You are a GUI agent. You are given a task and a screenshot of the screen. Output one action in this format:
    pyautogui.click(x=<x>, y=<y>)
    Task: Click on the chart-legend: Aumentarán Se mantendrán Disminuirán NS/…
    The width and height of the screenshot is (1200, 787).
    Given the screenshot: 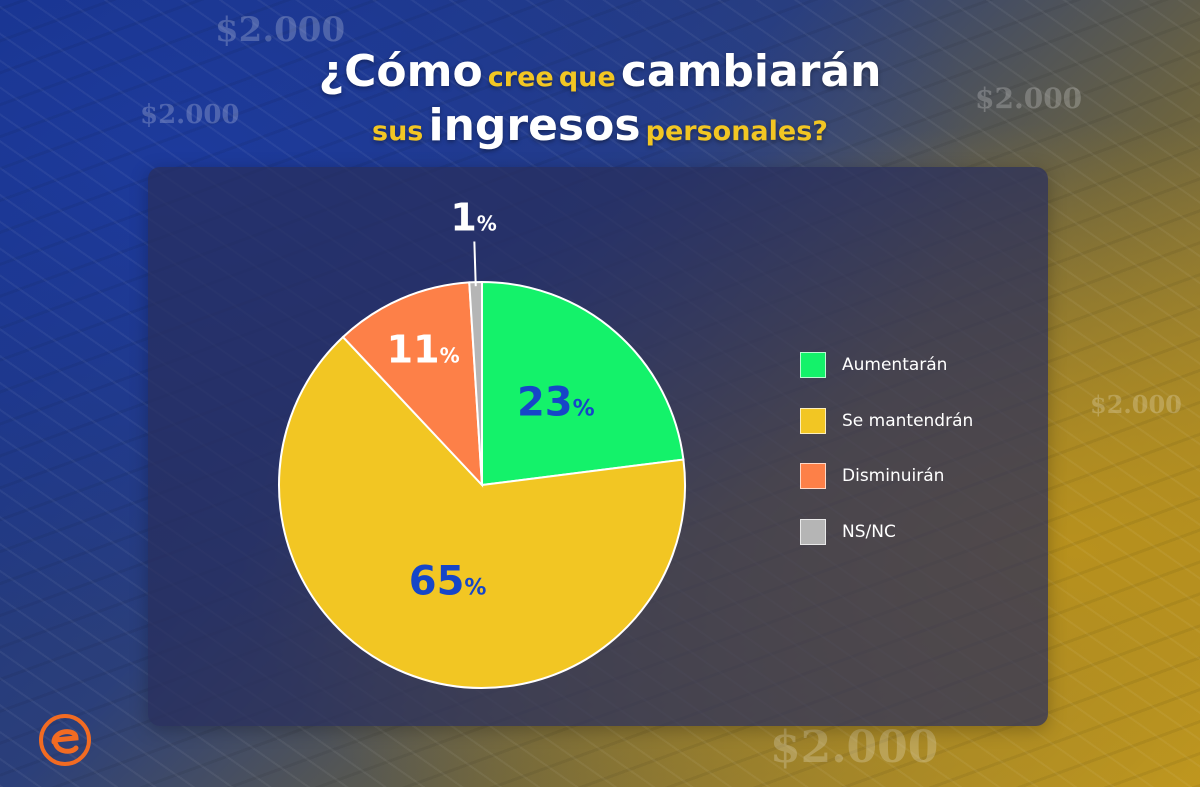 What is the action you would take?
    pyautogui.click(x=886, y=461)
    